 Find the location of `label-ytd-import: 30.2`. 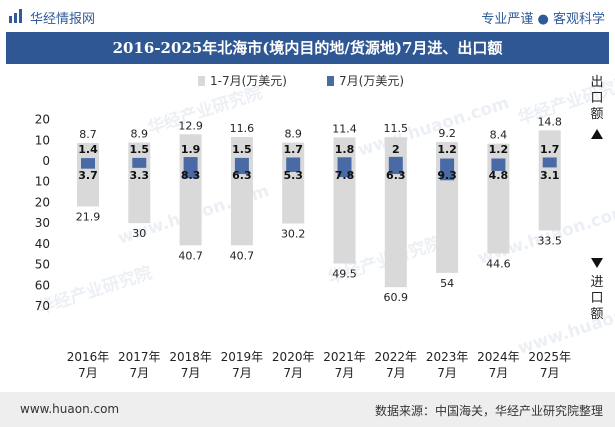

label-ytd-import: 30.2 is located at coordinates (293, 234).